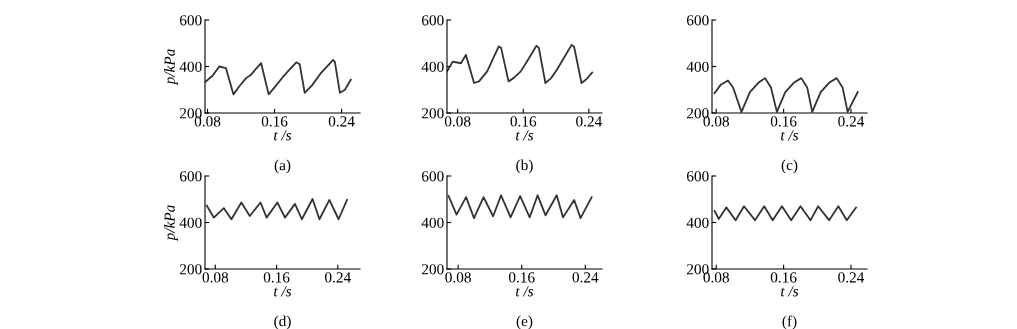 The height and width of the screenshot is (329, 1017). What do you see at coordinates (524, 166) in the screenshot?
I see `text: (b)` at bounding box center [524, 166].